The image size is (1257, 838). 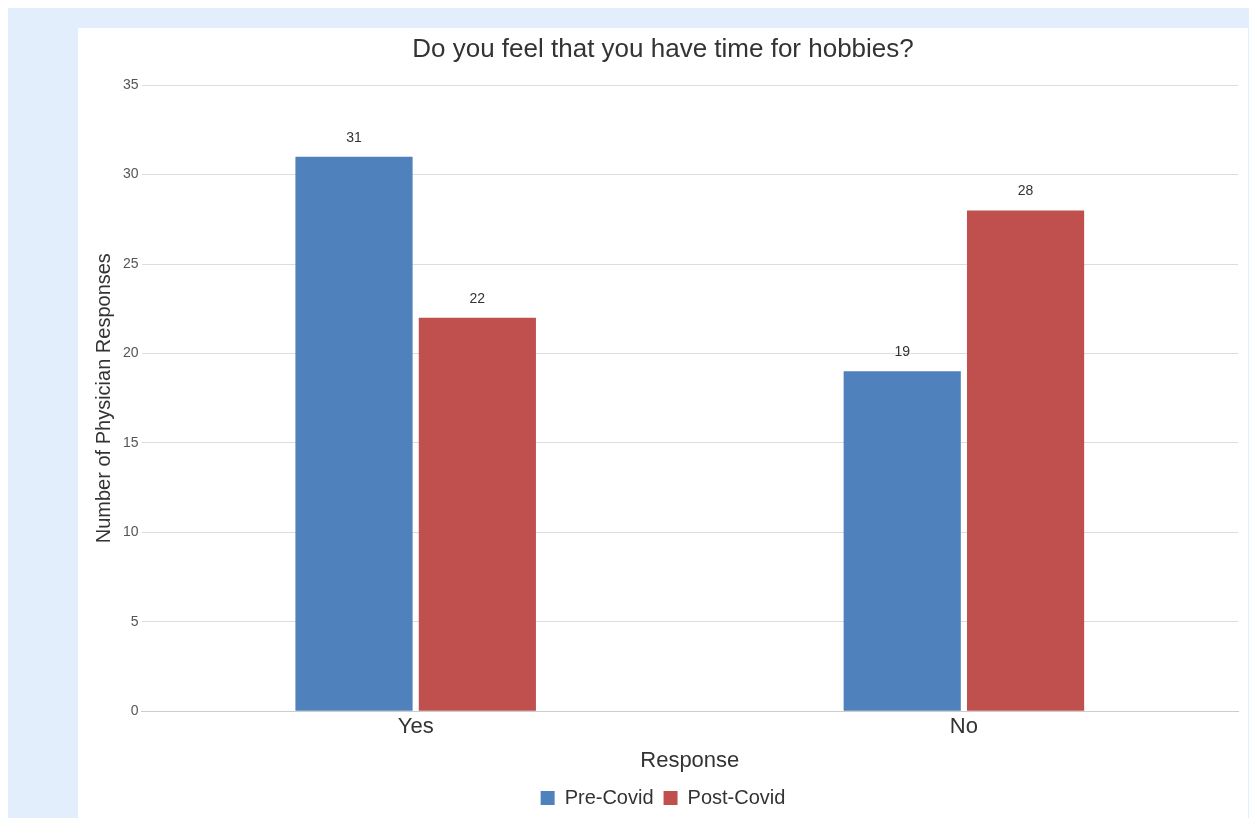 What do you see at coordinates (963, 726) in the screenshot?
I see `x-tick-label: No` at bounding box center [963, 726].